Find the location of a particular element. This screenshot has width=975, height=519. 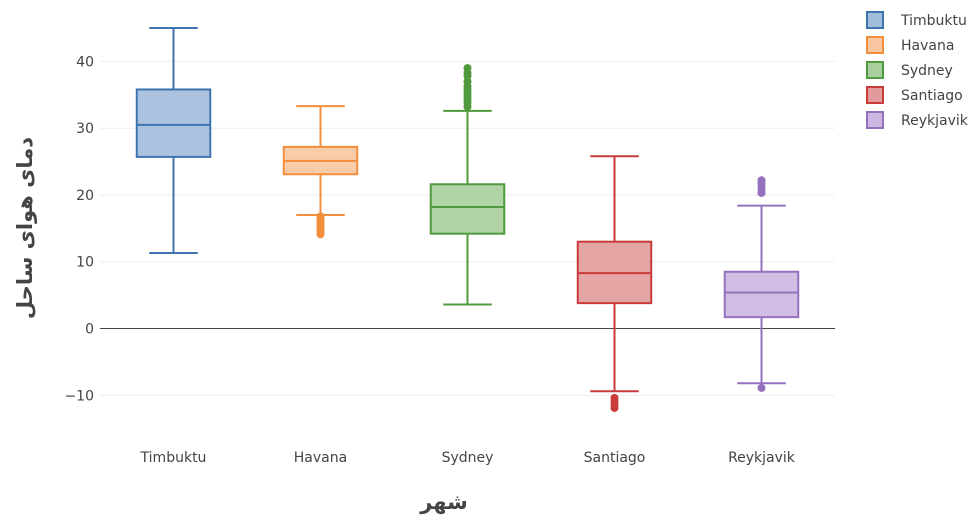

legend-item: Havana is located at coordinates (910, 45).